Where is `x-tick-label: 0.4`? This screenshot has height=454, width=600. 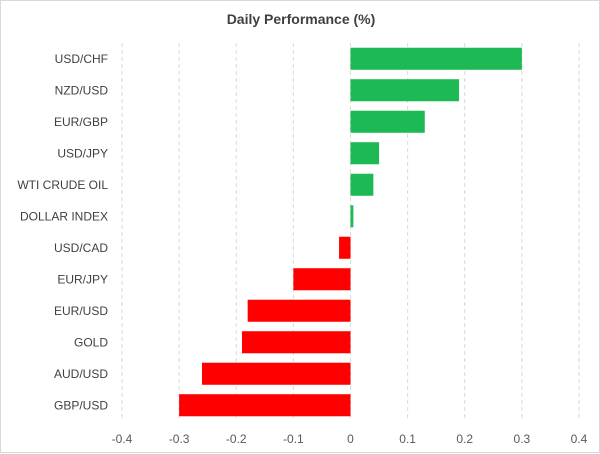
x-tick-label: 0.4 is located at coordinates (579, 439).